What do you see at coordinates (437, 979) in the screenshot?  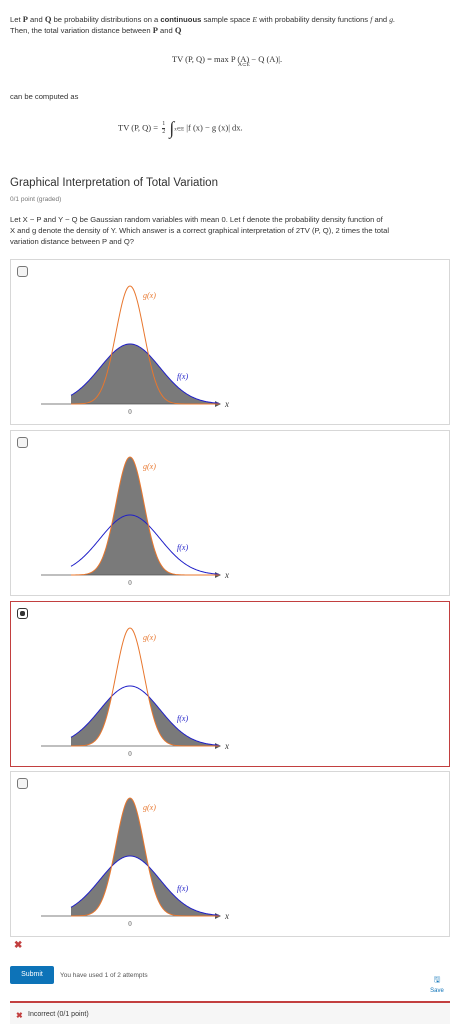 I see `save-icon: 🖫` at bounding box center [437, 979].